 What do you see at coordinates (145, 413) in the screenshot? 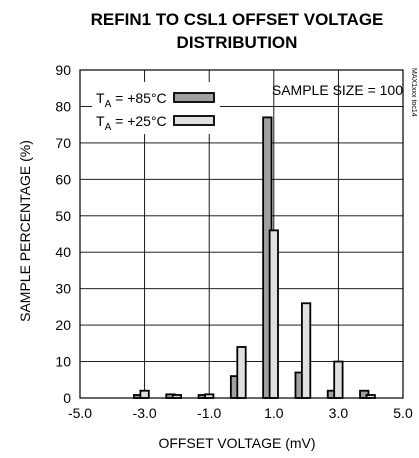
I see `x-tick-label-1: -3.0` at bounding box center [145, 413].